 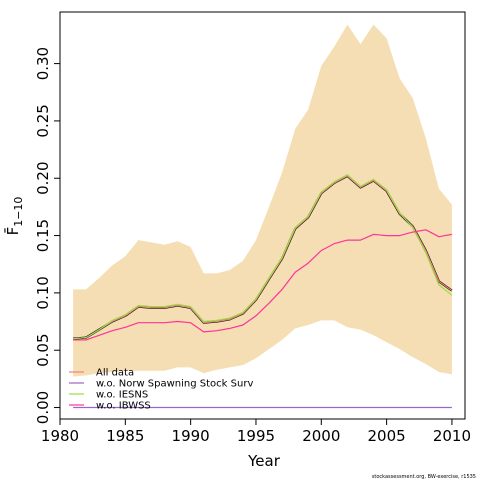 I want to click on y-axis-title: F̄1−10, so click(x=14, y=216).